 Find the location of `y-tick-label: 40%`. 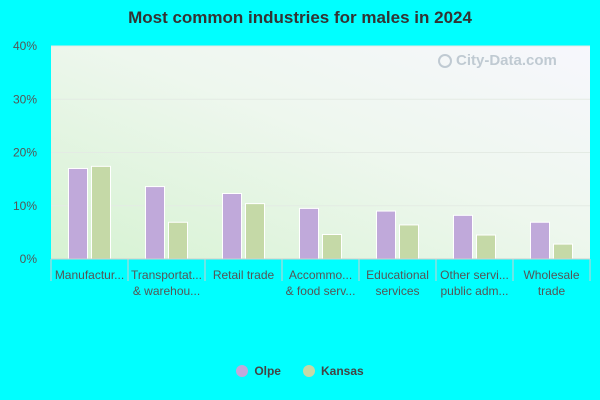

y-tick-label: 40% is located at coordinates (25, 46).